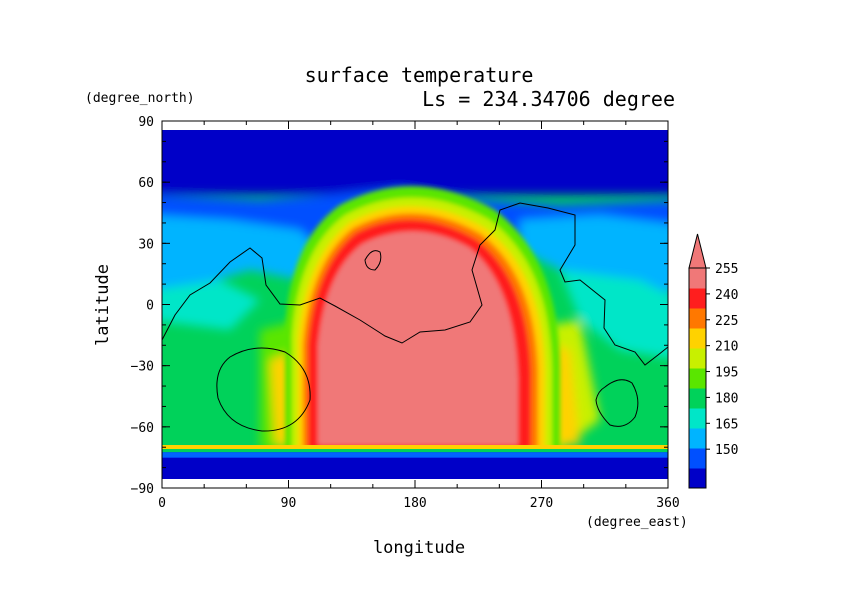 This screenshot has height=600, width=842. I want to click on x-tick-label: 0, so click(162, 503).